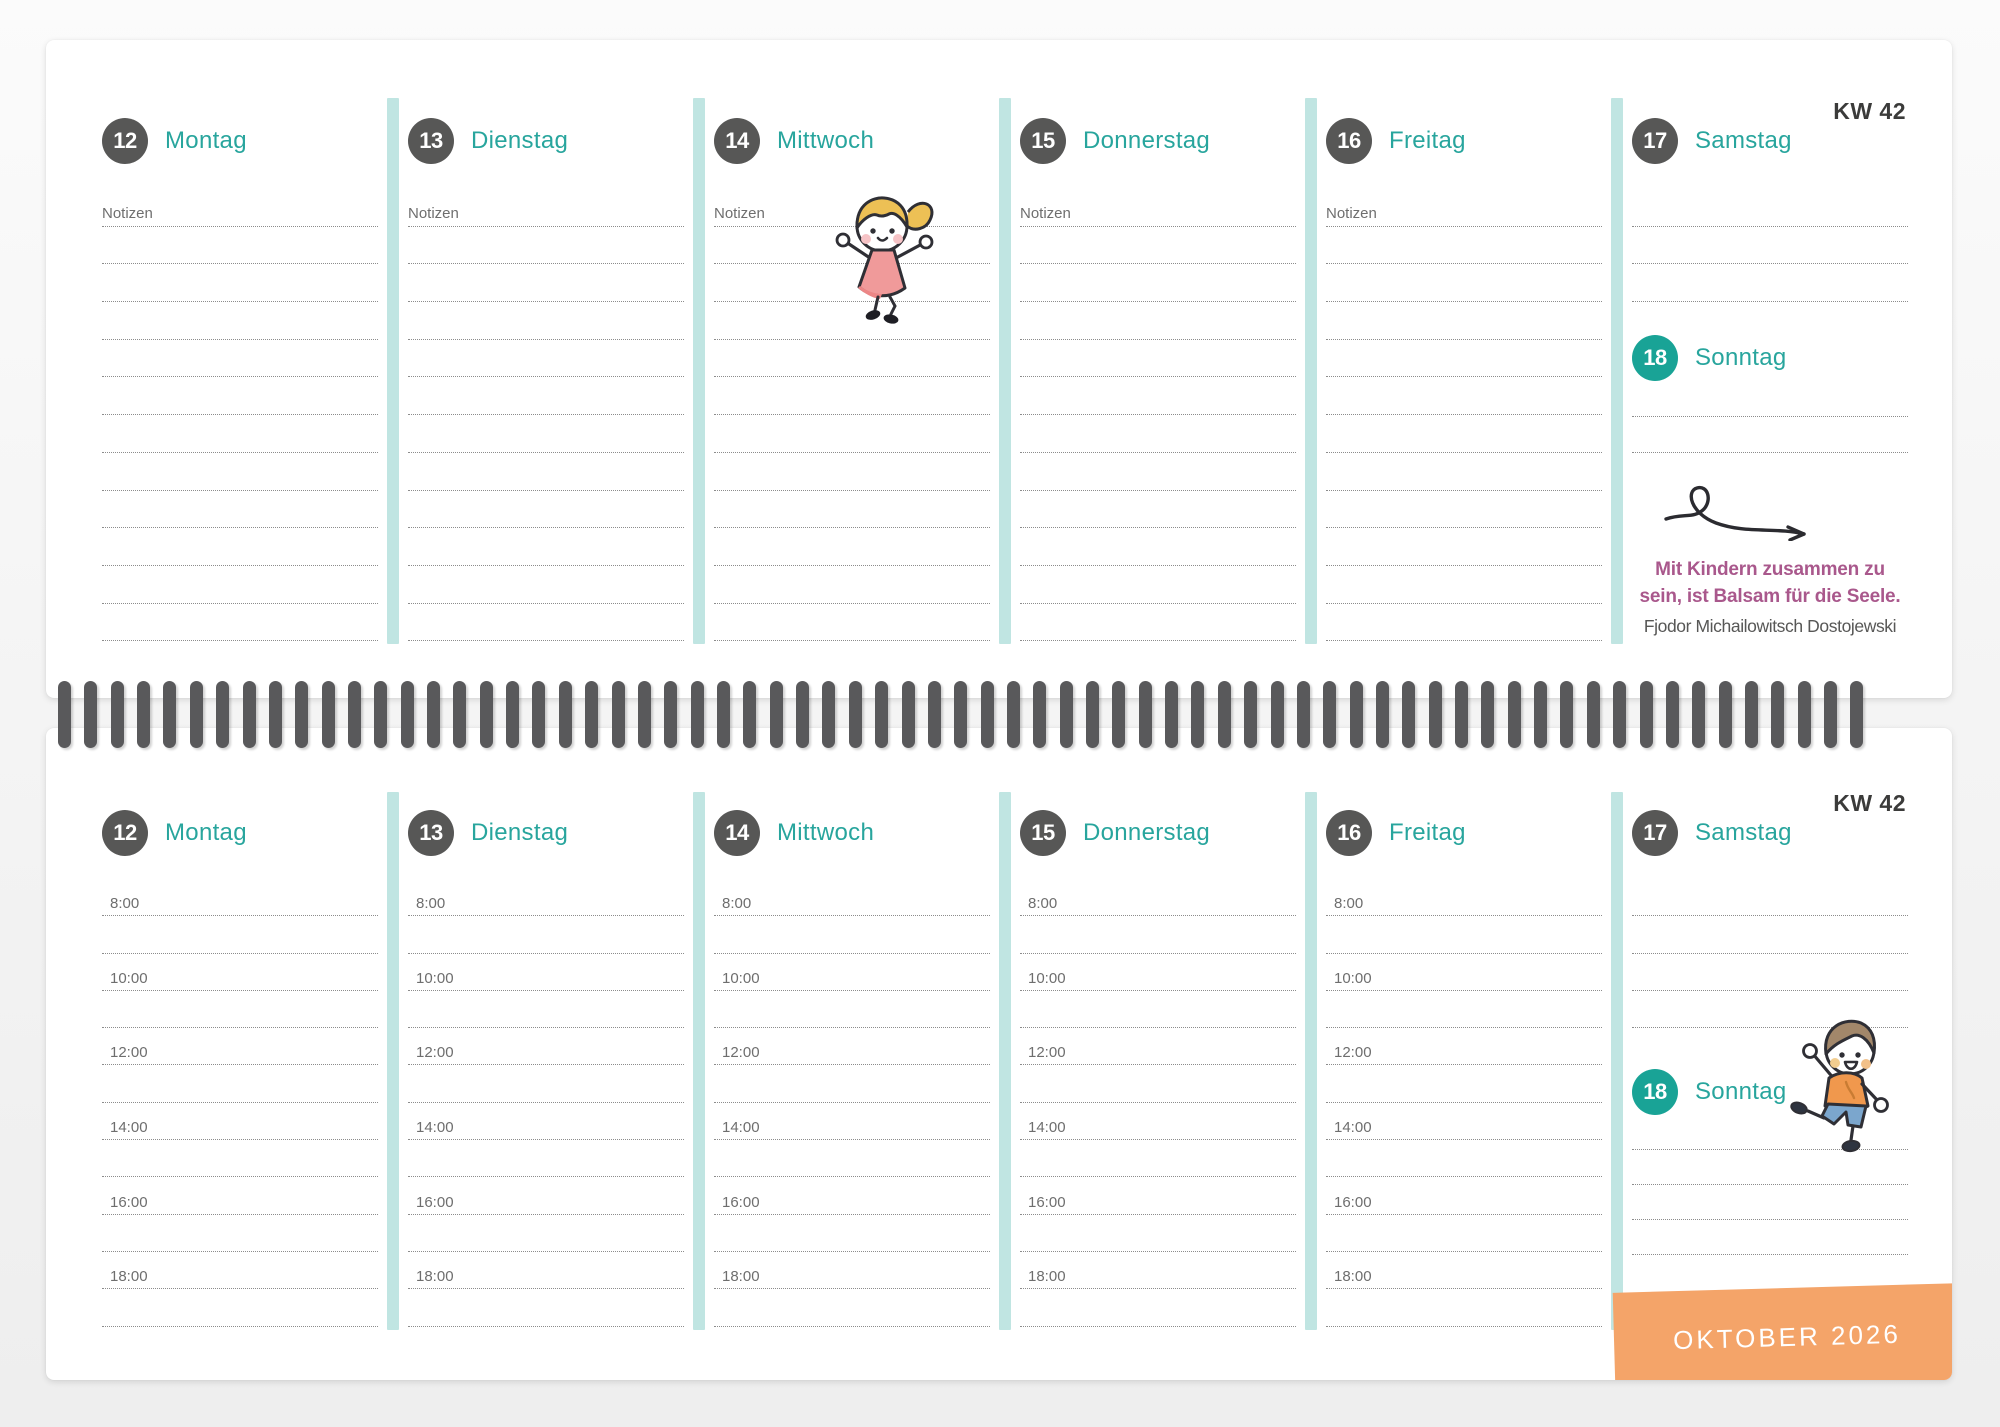  I want to click on time-label: 14:00, so click(435, 1128).